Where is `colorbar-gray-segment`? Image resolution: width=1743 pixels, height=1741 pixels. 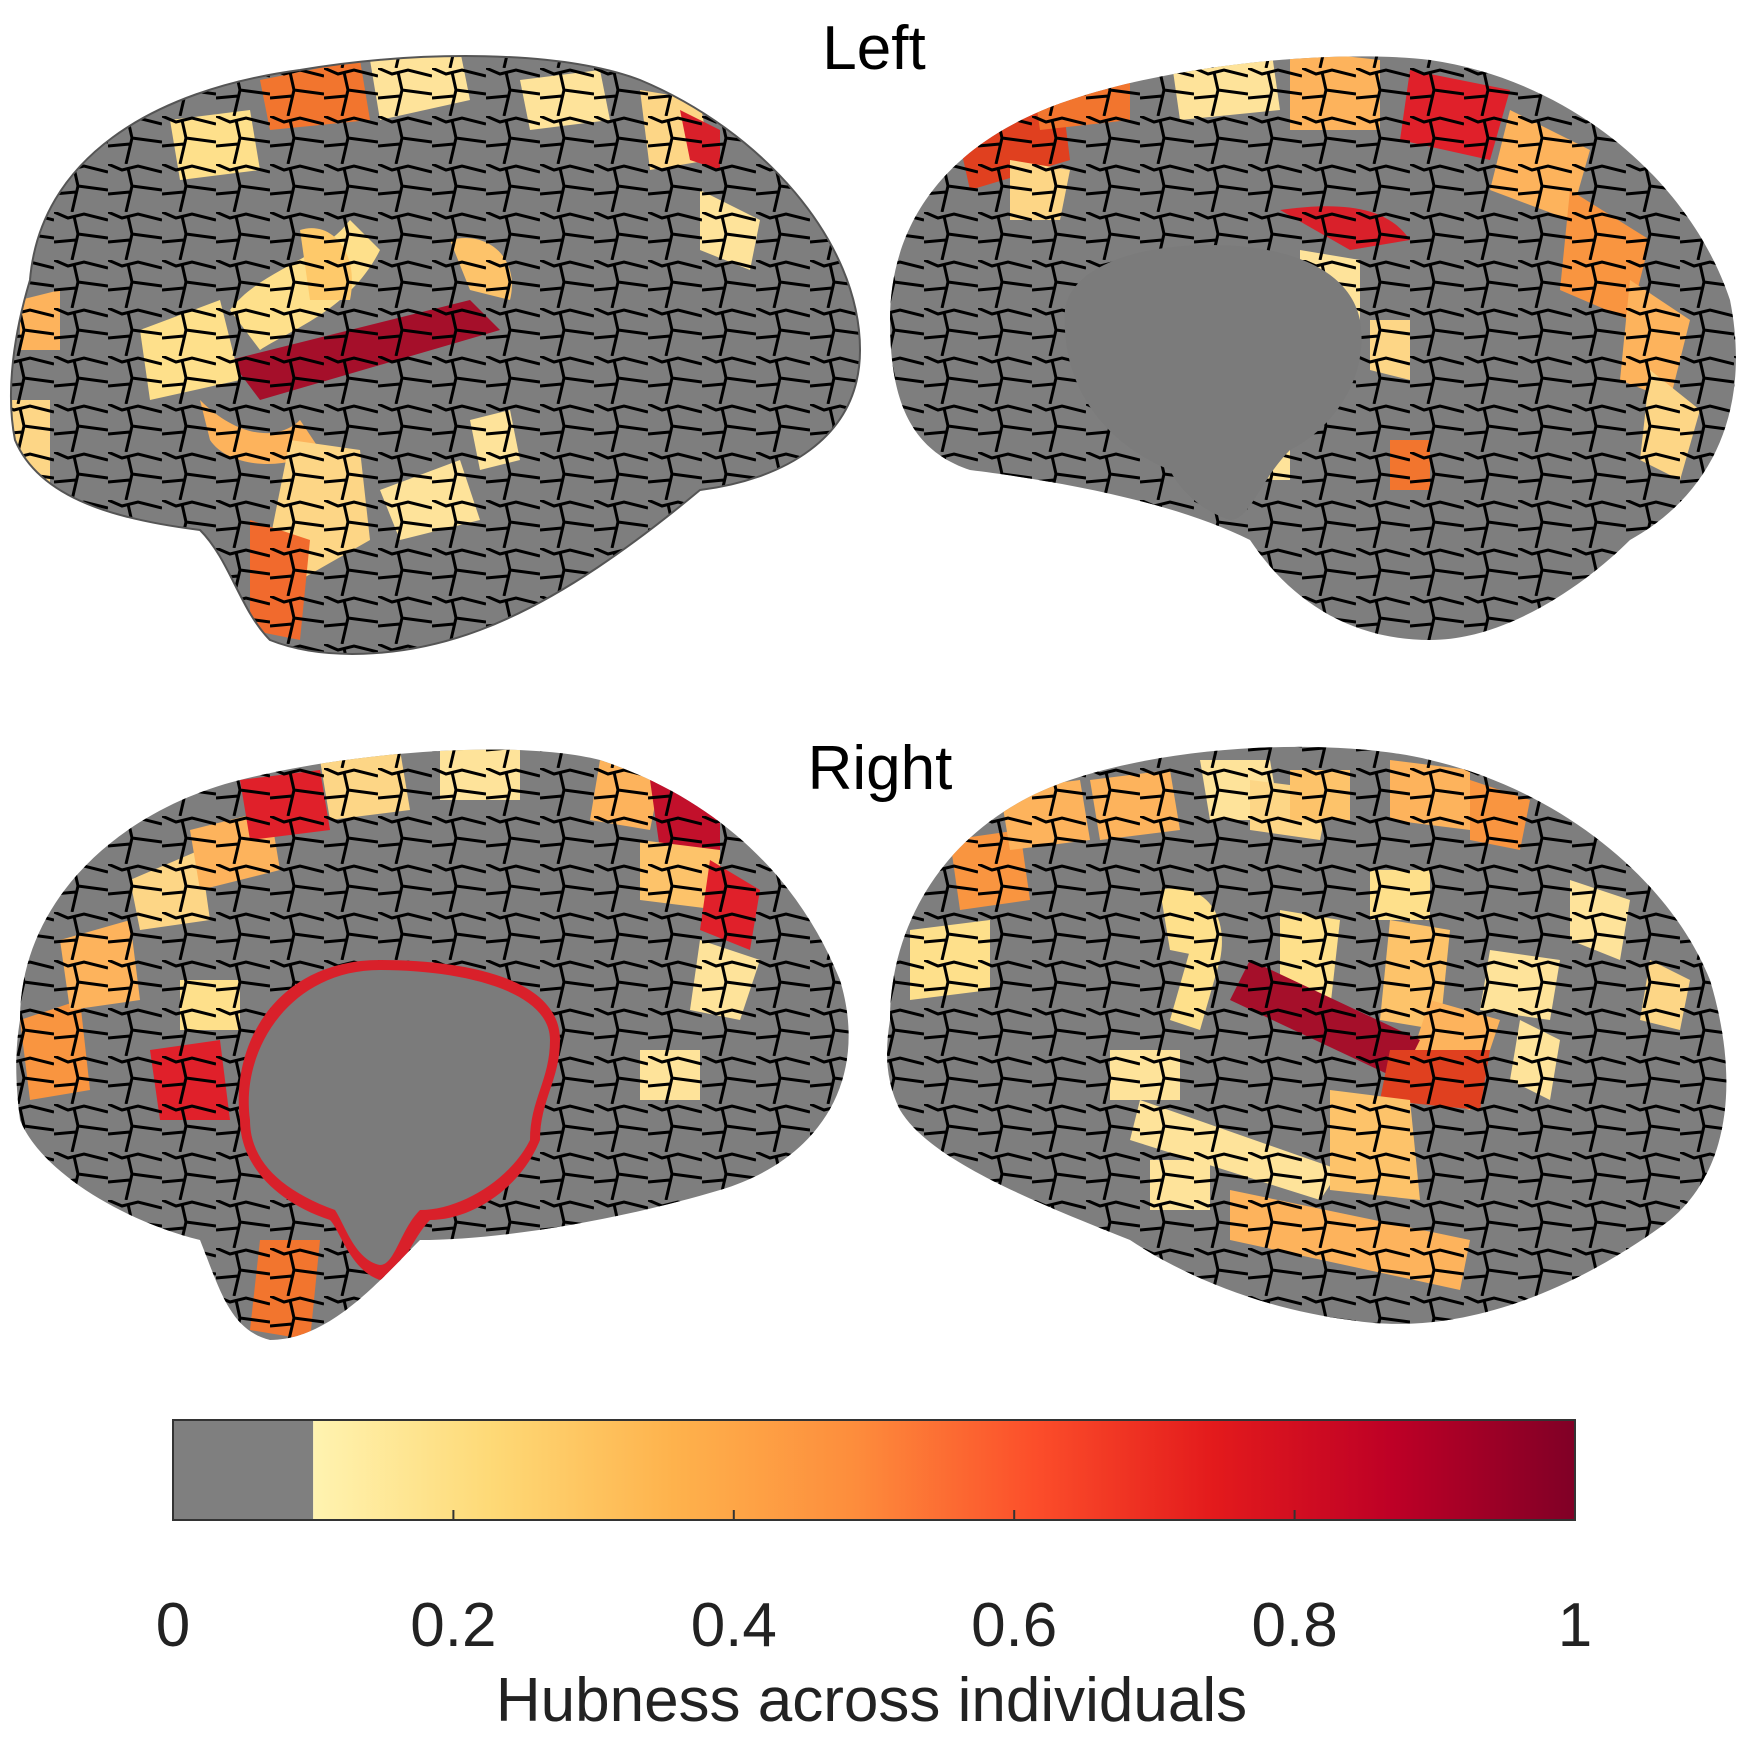
colorbar-gray-segment is located at coordinates (243, 1470).